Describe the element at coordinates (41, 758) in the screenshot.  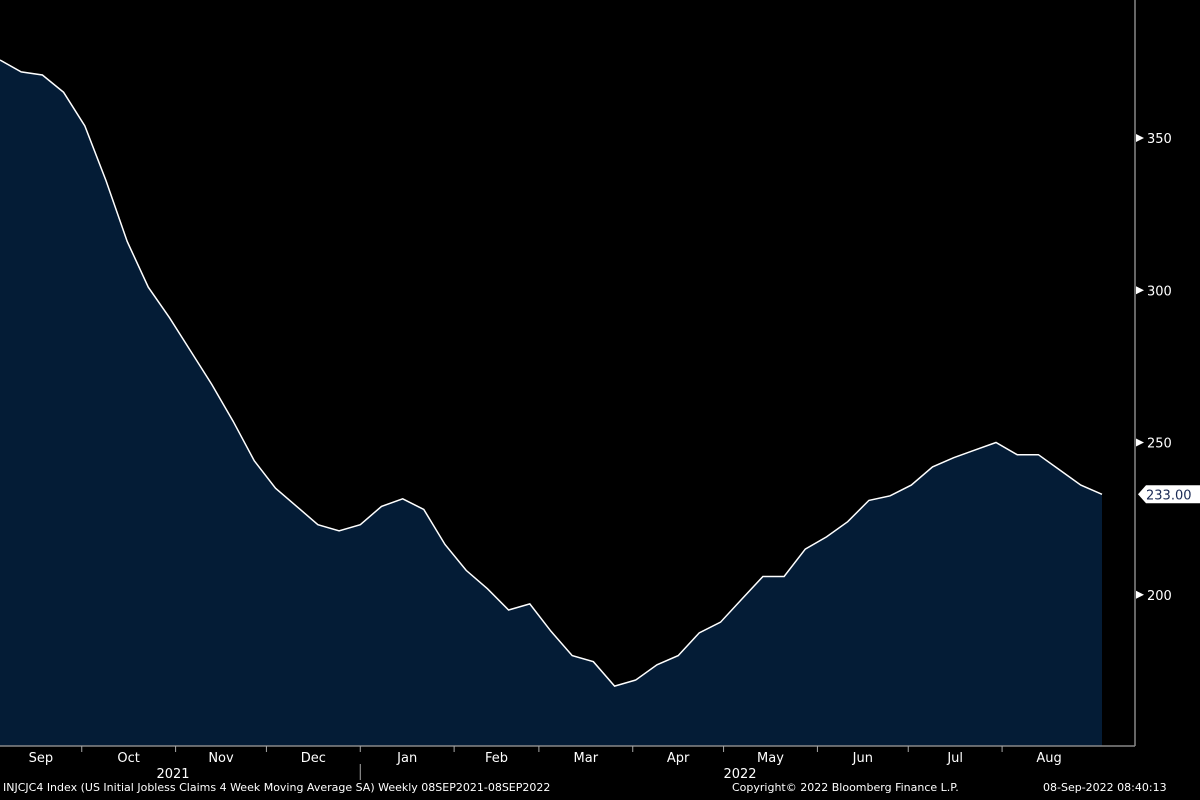
I see `x-month-label: Sep` at that location.